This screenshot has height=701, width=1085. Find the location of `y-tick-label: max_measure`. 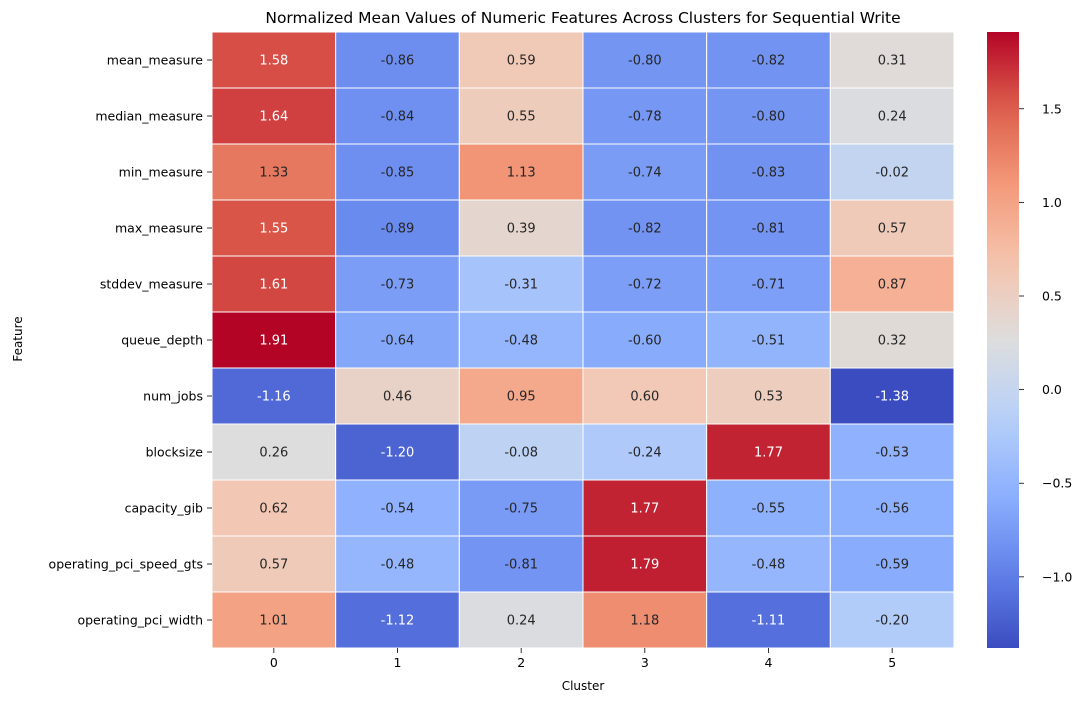

y-tick-label: max_measure is located at coordinates (159, 228).